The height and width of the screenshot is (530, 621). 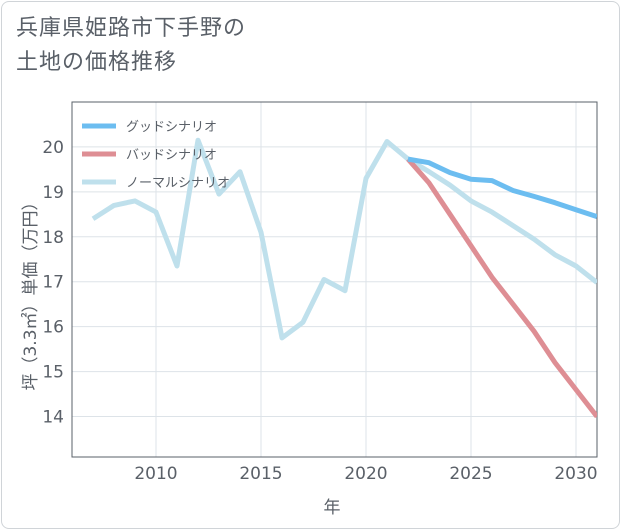 What do you see at coordinates (155, 474) in the screenshot?
I see `x-tick-label: 2010` at bounding box center [155, 474].